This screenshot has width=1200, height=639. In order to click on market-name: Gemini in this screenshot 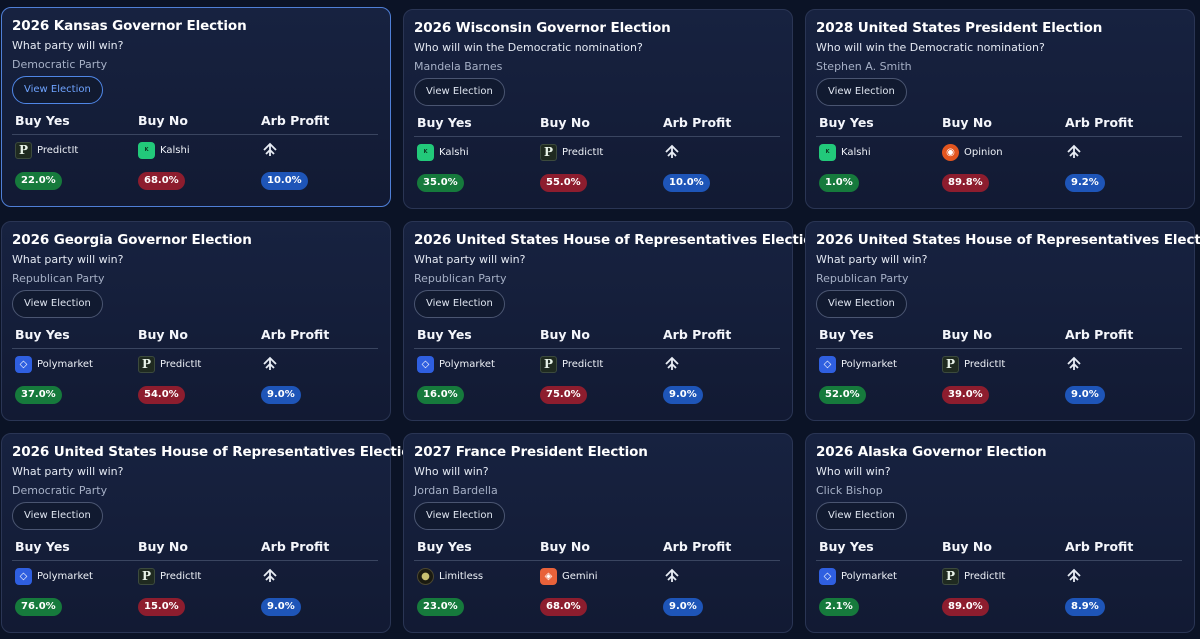, I will do `click(580, 576)`.